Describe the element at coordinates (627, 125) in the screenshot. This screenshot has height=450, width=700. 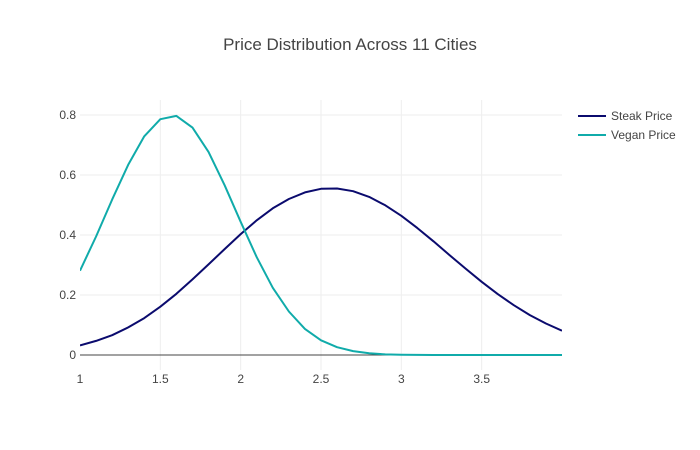
I see `legend: Steak Price Vegan Price` at that location.